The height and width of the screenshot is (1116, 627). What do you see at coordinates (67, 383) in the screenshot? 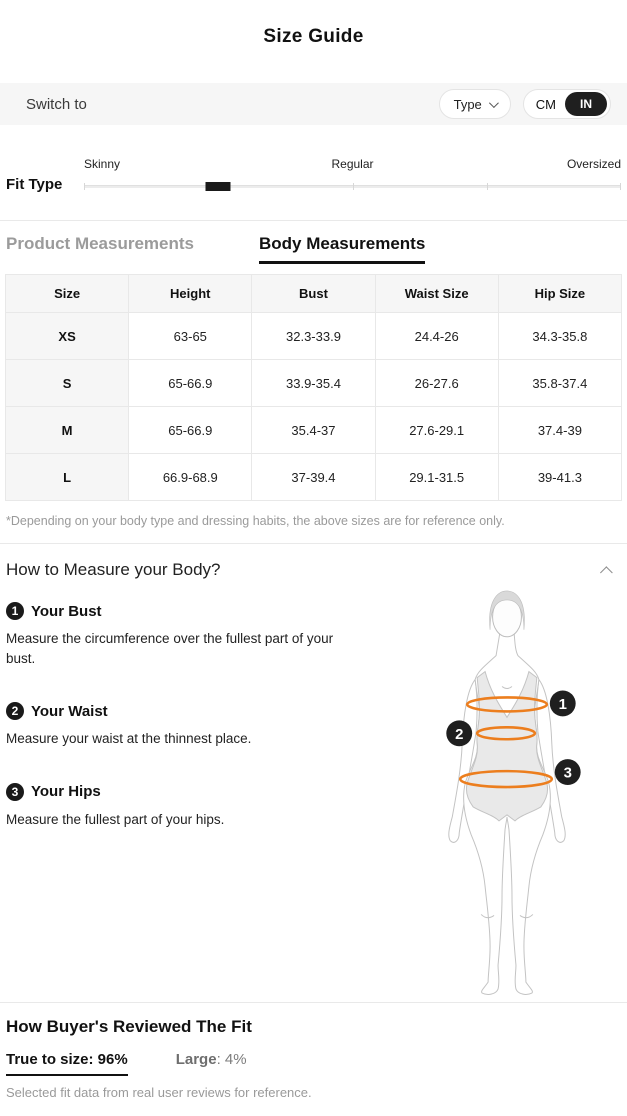
I see `cell-size: S` at bounding box center [67, 383].